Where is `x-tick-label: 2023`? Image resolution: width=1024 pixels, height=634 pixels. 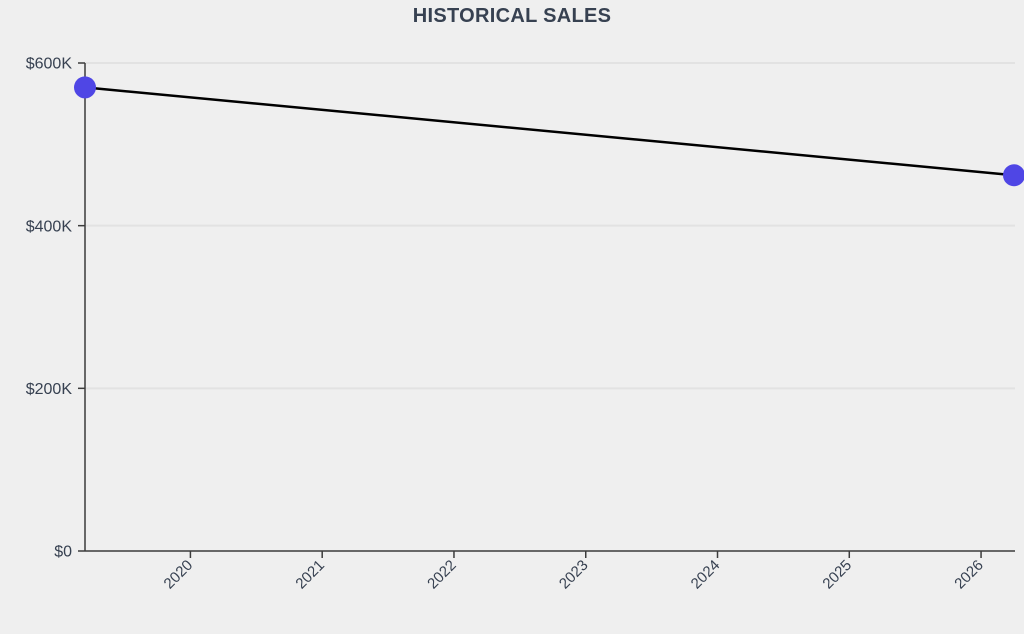
x-tick-label: 2023 is located at coordinates (574, 575).